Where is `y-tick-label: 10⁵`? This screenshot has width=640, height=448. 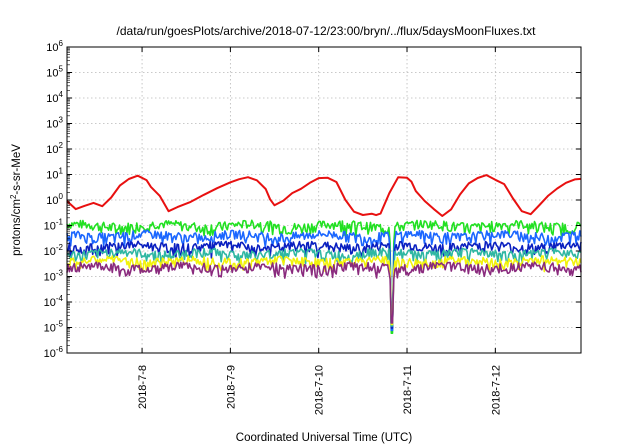
y-tick-label: 10⁵ is located at coordinates (54, 72).